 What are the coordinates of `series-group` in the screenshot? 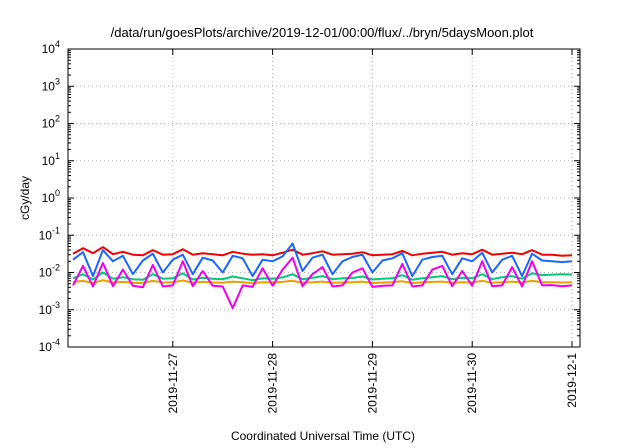 It's located at (322, 276).